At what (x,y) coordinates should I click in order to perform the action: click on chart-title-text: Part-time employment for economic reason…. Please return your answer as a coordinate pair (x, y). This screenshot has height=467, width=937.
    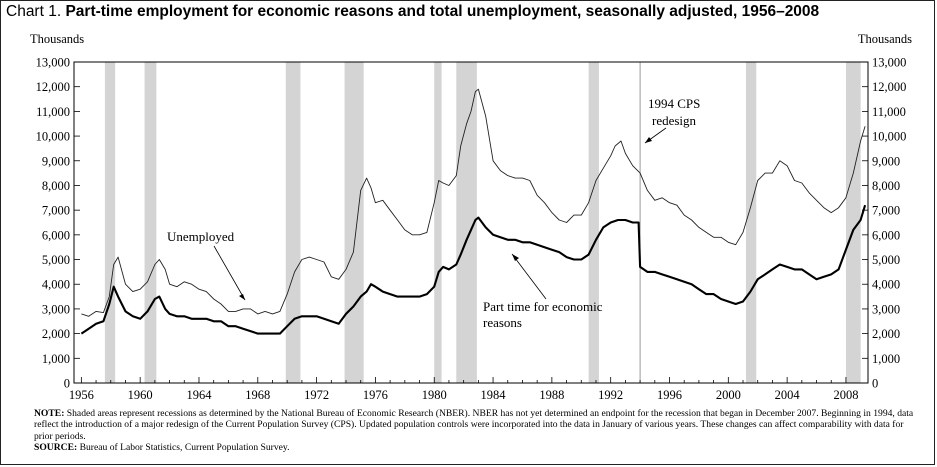
    Looking at the image, I should click on (442, 11).